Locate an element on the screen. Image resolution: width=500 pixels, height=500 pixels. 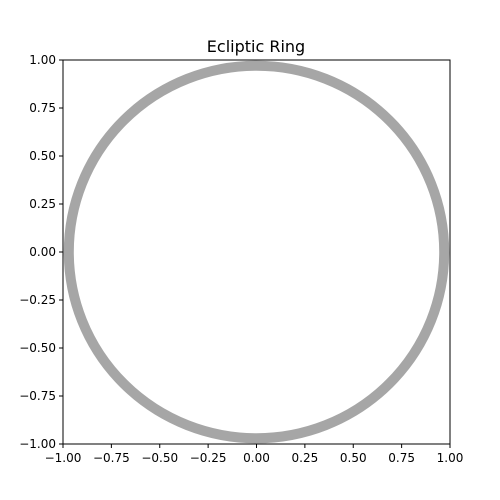
y-tick-label: 0.25 is located at coordinates (42, 204).